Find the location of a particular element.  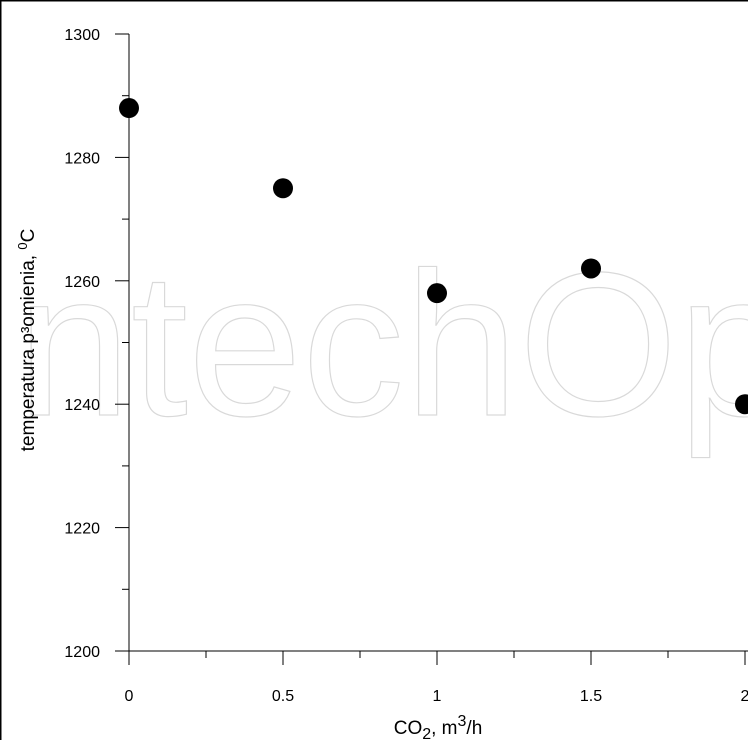

y-tick-label: 1260 is located at coordinates (82, 282).